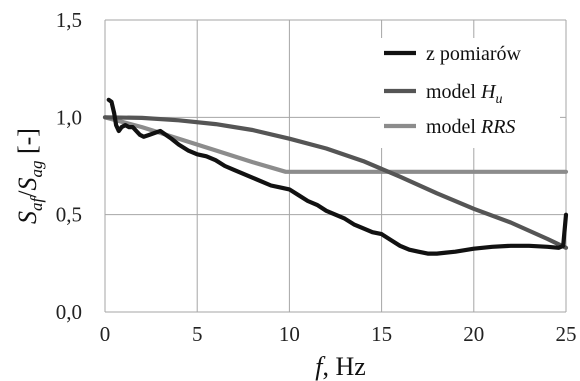  What do you see at coordinates (69, 215) in the screenshot?
I see `y-tick-label: 0,5` at bounding box center [69, 215].